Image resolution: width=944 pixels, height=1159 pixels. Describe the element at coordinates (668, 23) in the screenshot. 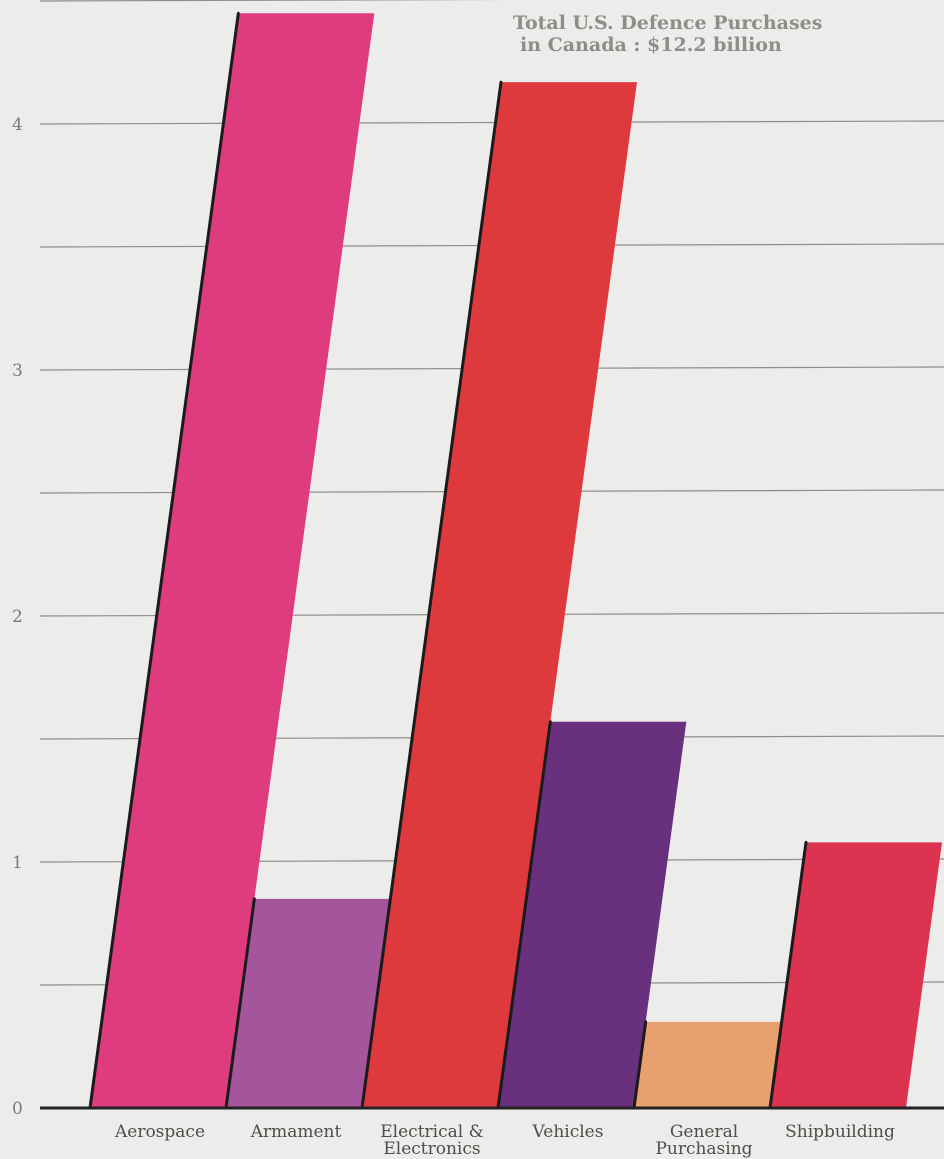

I see `chart-title-line: Total U.S. Defence Purchases` at that location.